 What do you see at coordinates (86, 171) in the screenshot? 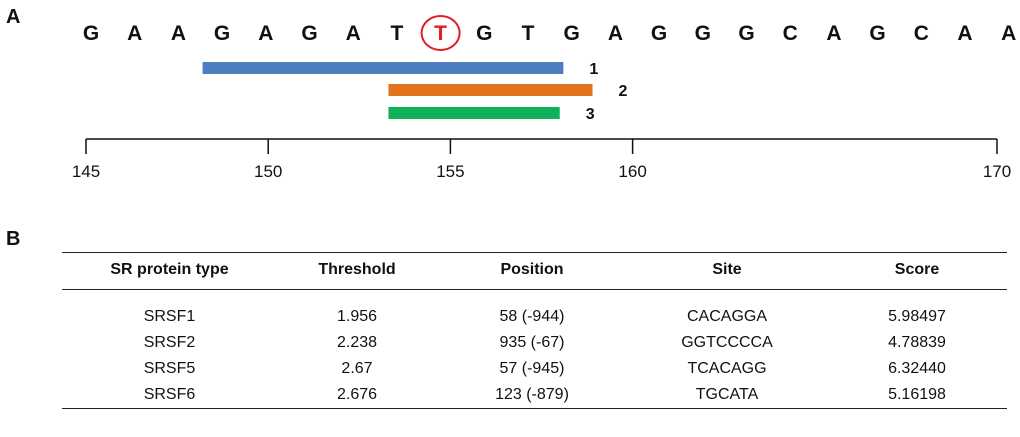
I see `tick-label: 145` at bounding box center [86, 171].